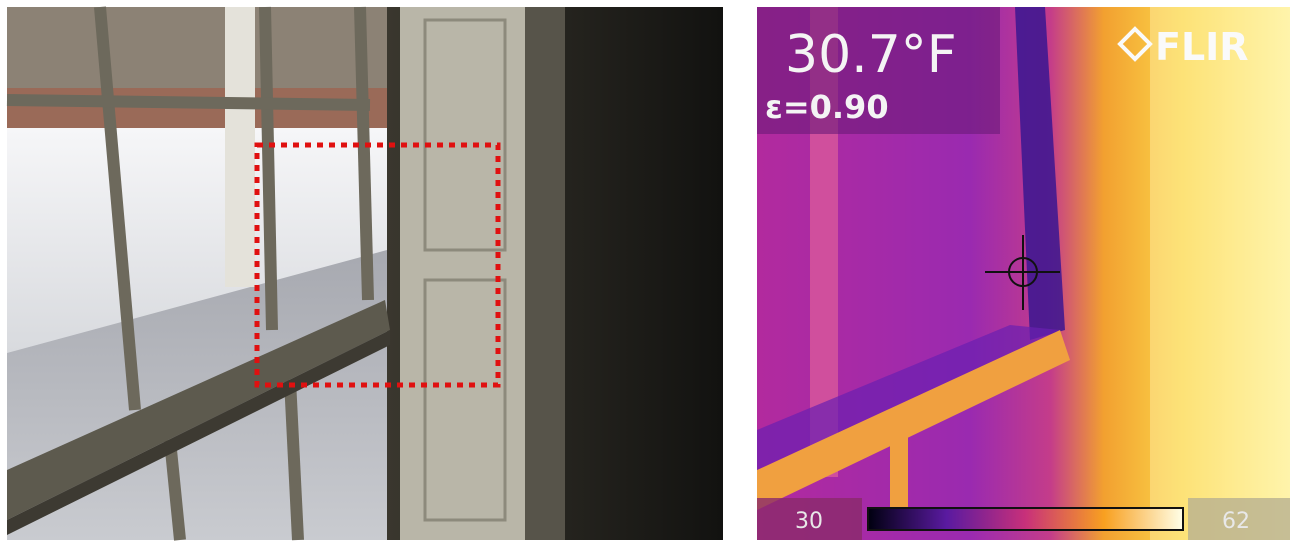 This screenshot has height=542, width=1297. Describe the element at coordinates (1236, 521) in the screenshot. I see `scale-max: 62` at that location.